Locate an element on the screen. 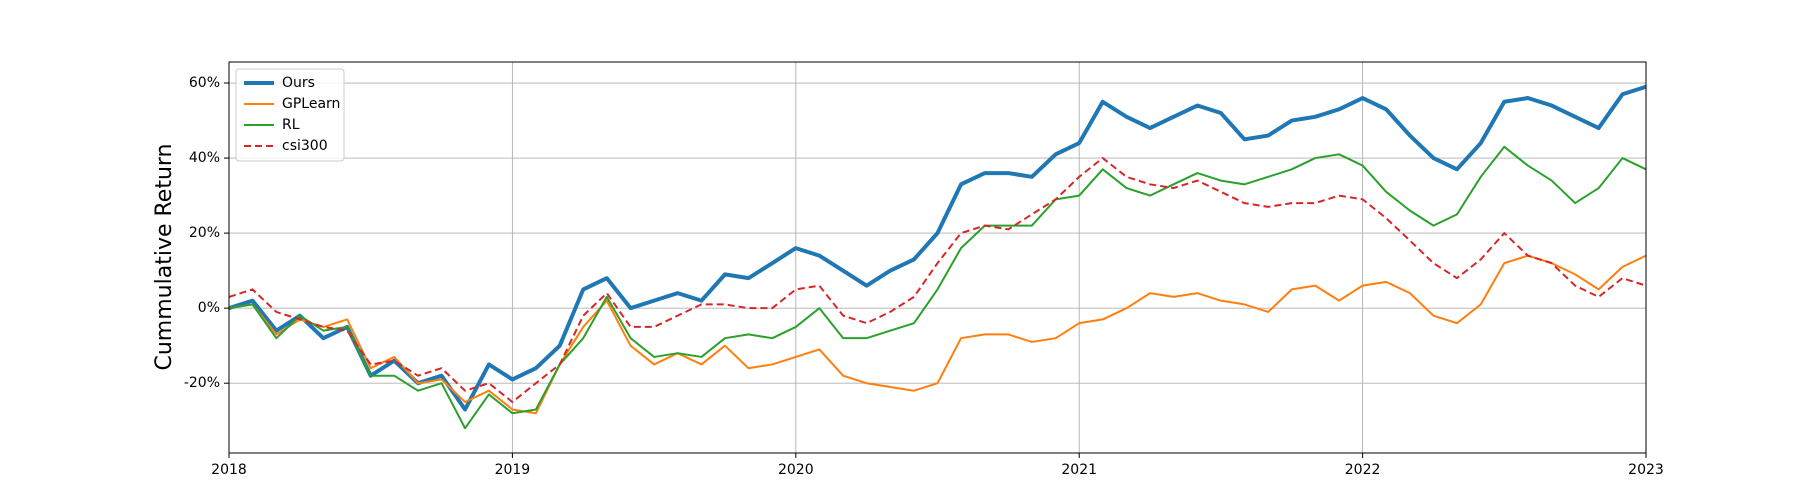 The image size is (1800, 500). x-tick-label: 2019 is located at coordinates (513, 470).